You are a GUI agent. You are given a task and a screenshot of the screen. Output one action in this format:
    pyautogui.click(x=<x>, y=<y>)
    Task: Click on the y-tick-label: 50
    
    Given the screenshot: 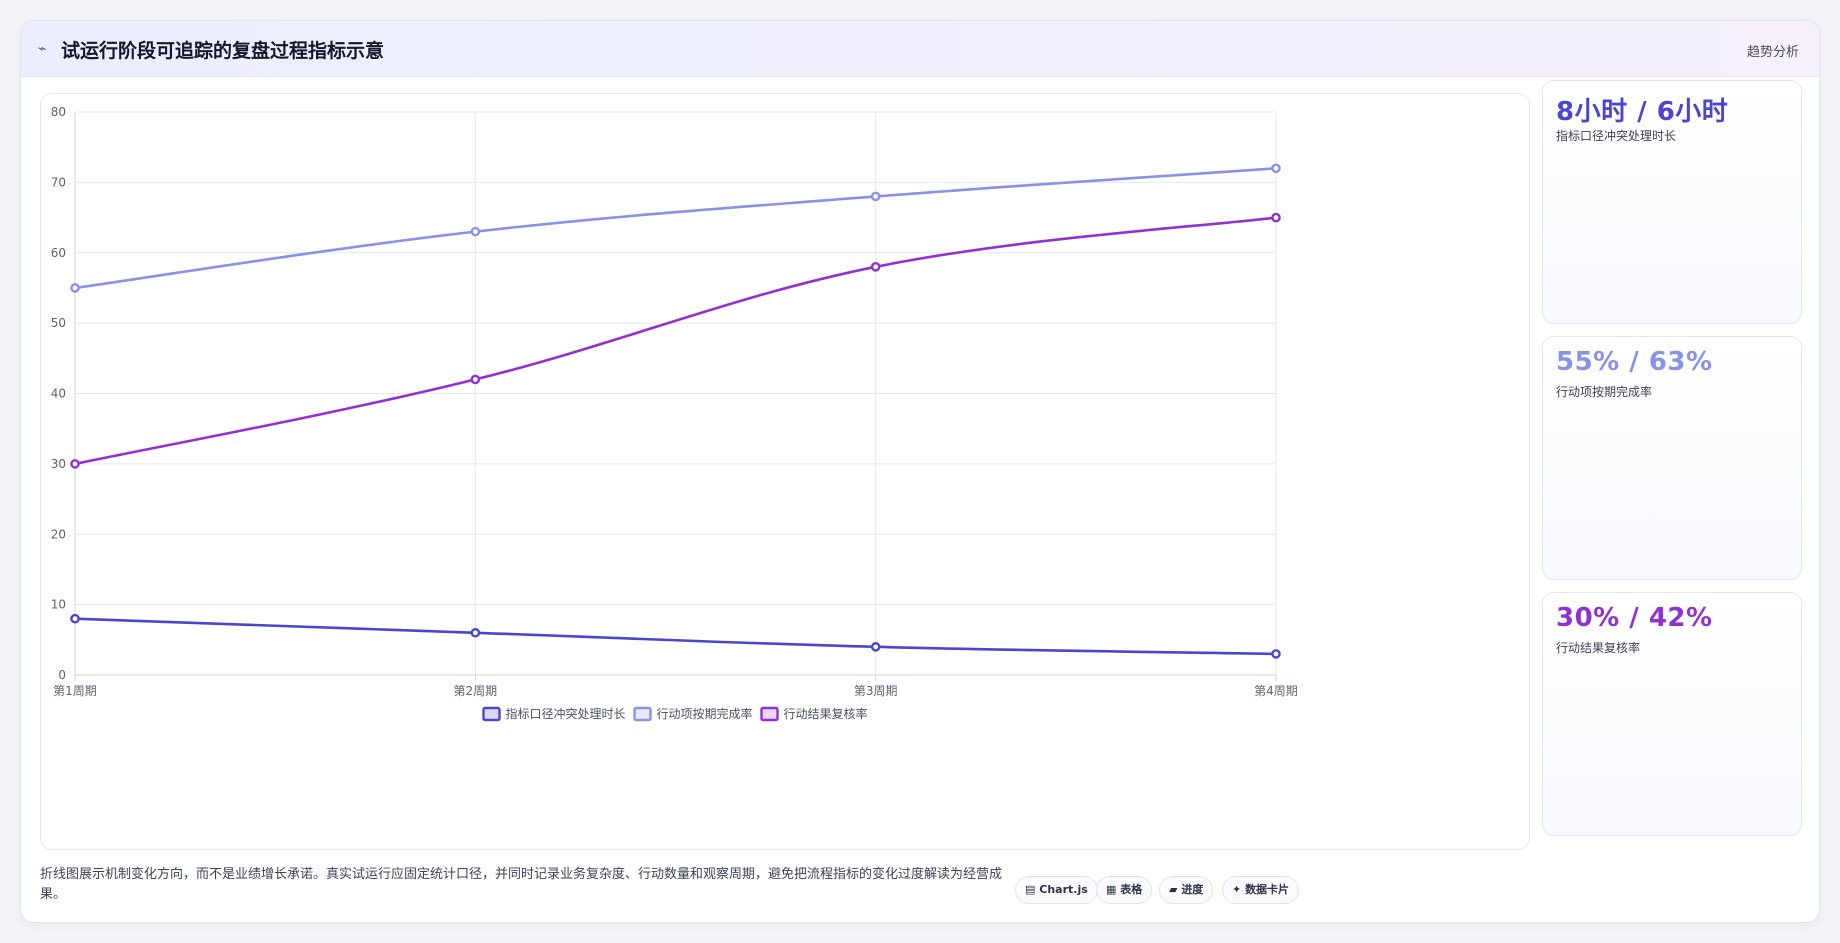 What is the action you would take?
    pyautogui.click(x=58, y=323)
    